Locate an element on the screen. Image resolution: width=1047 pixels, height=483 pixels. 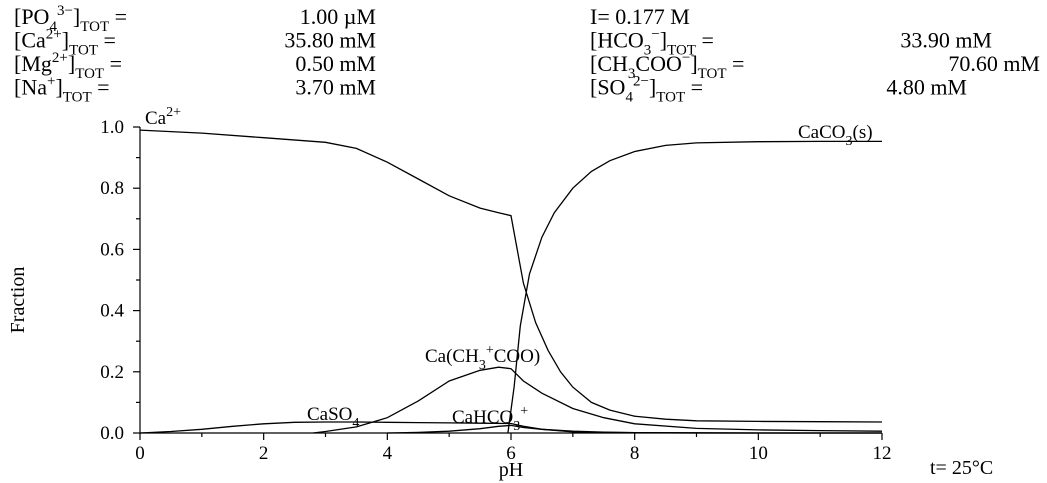
header-conc-2: [Mg2+]TOT = is located at coordinates (68, 66).